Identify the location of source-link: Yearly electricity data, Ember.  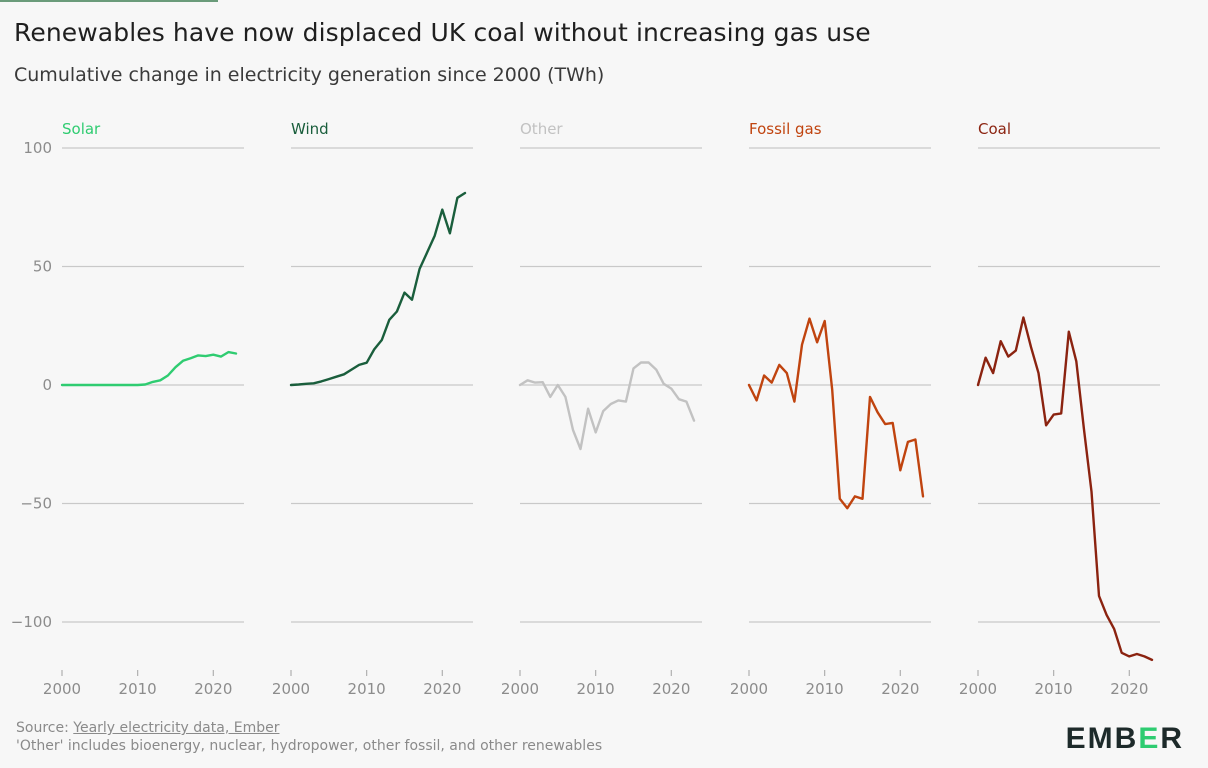
(176, 728).